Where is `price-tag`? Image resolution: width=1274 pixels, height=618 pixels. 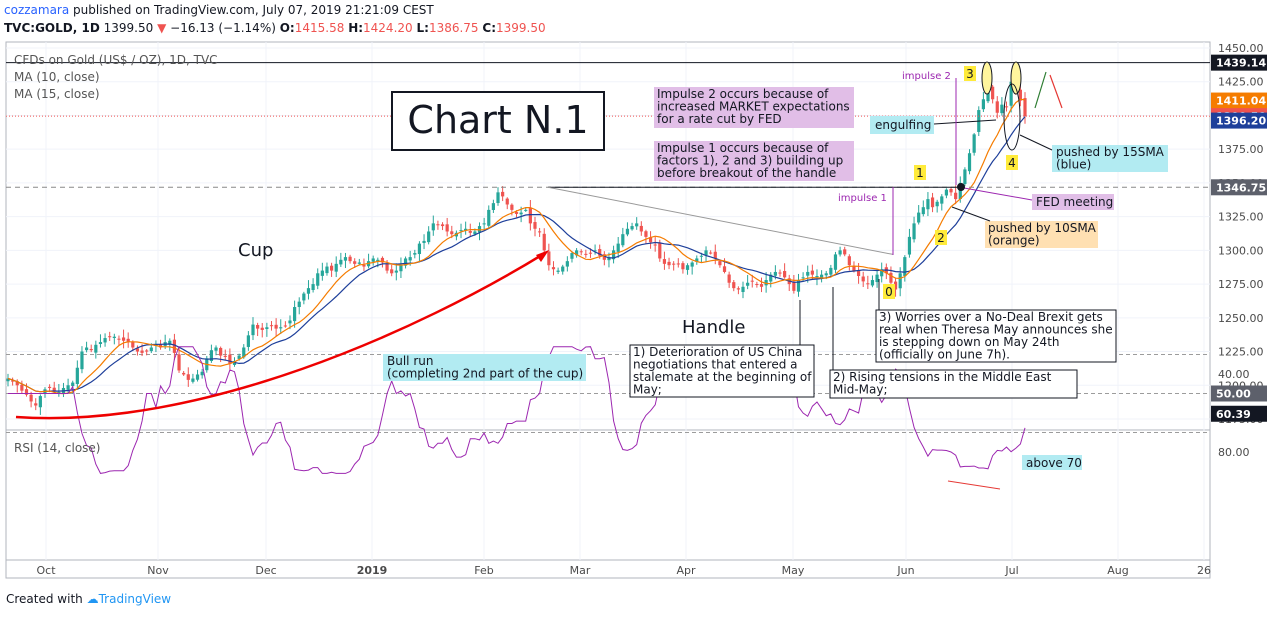
price-tag is located at coordinates (1239, 62).